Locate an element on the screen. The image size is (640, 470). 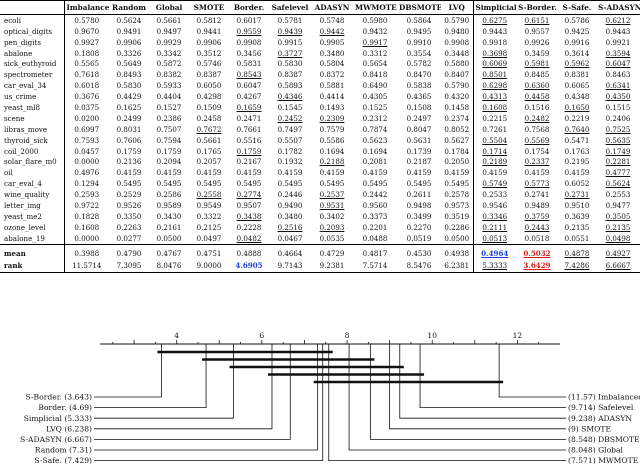
dataset-name: yeast_me2 is located at coordinates (23, 216).